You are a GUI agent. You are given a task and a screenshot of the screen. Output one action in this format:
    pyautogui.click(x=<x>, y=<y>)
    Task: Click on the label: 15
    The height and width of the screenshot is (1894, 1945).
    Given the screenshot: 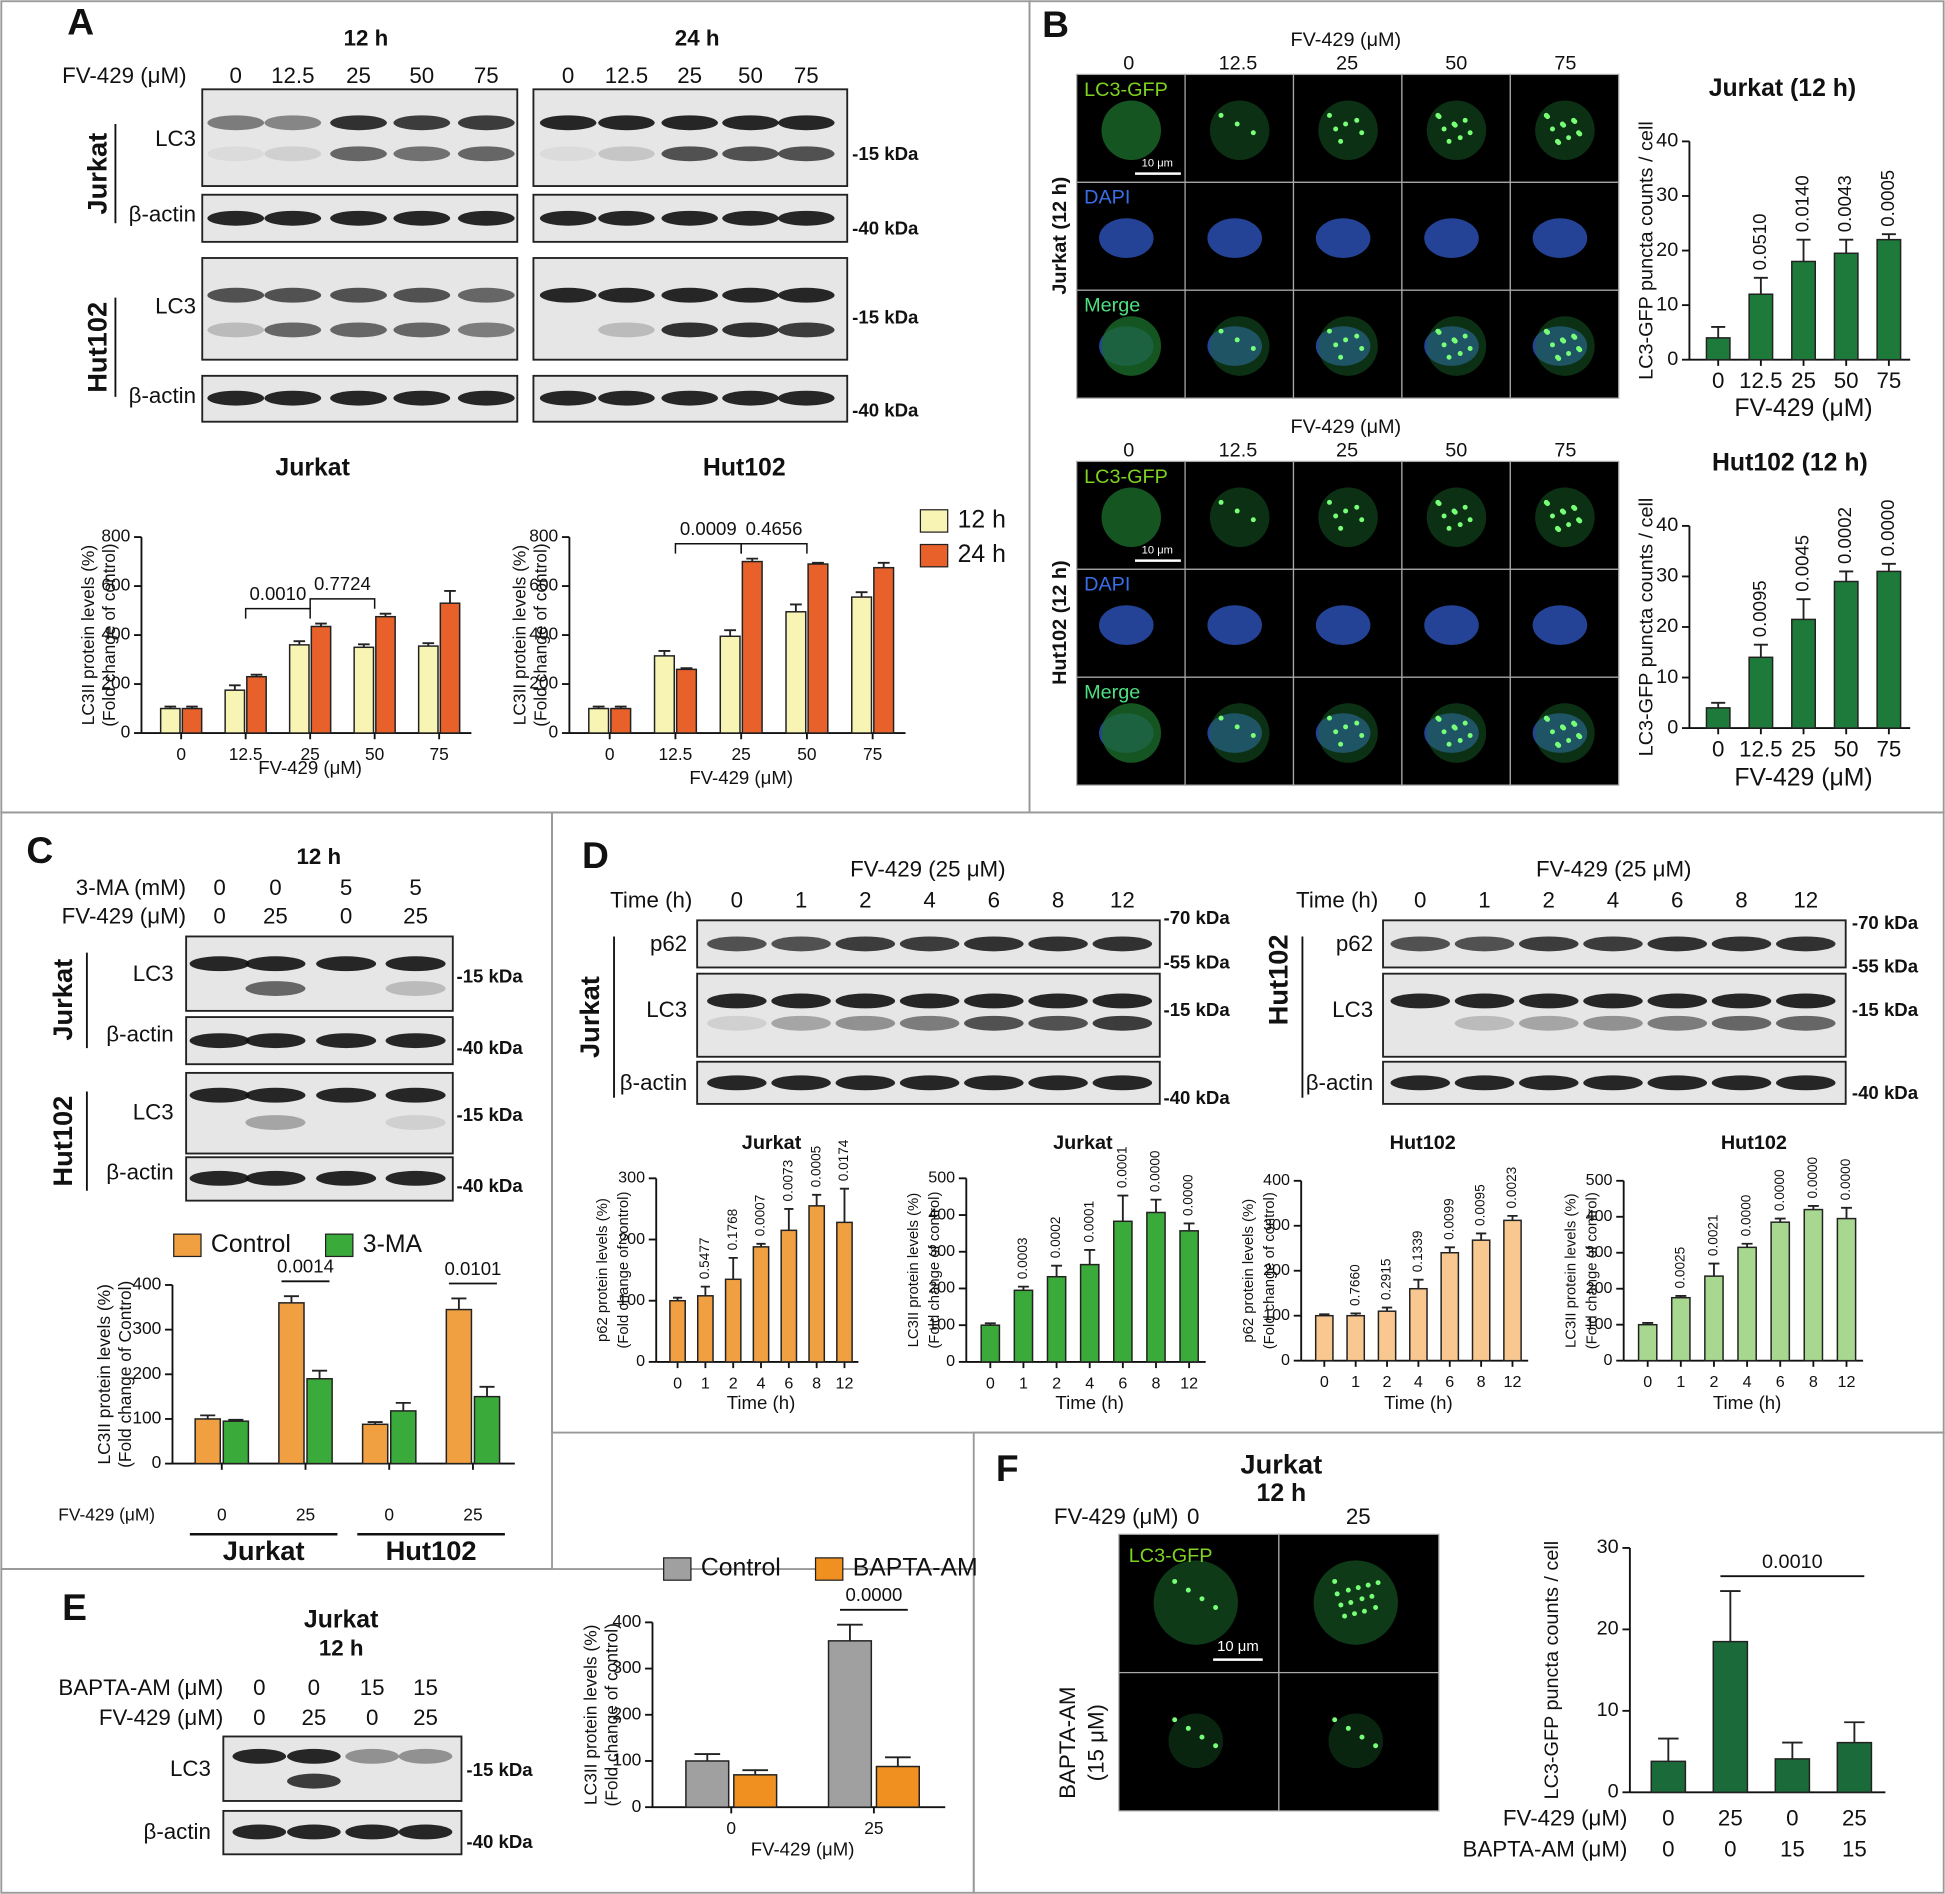 What is the action you would take?
    pyautogui.click(x=425, y=1687)
    